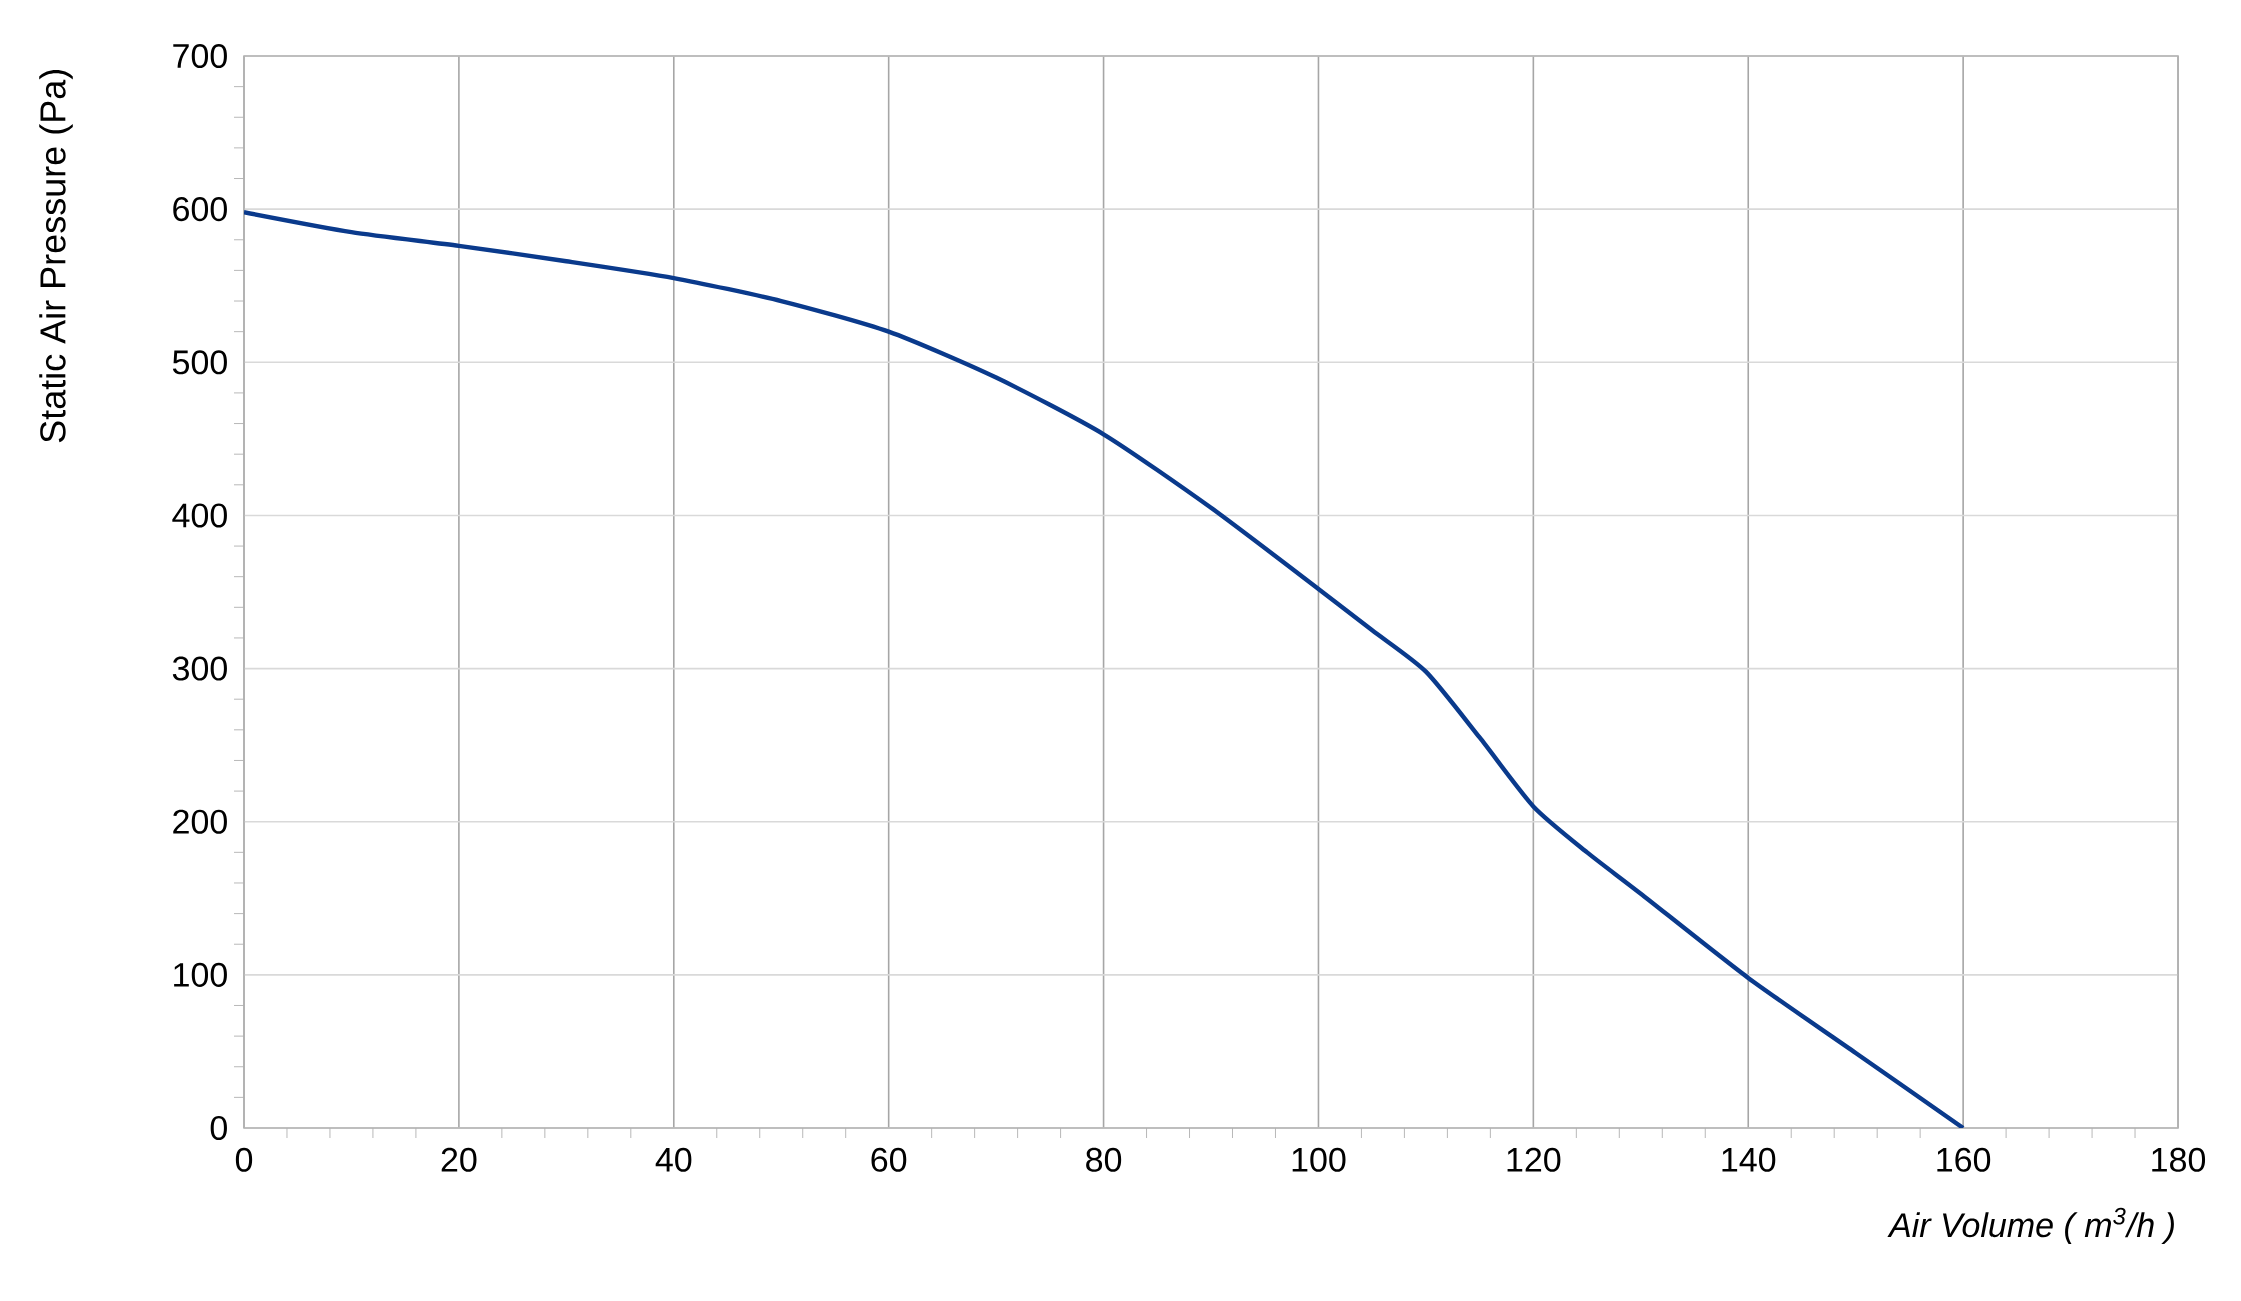  Describe the element at coordinates (1749, 1159) in the screenshot. I see `x-tick-label: 140` at that location.